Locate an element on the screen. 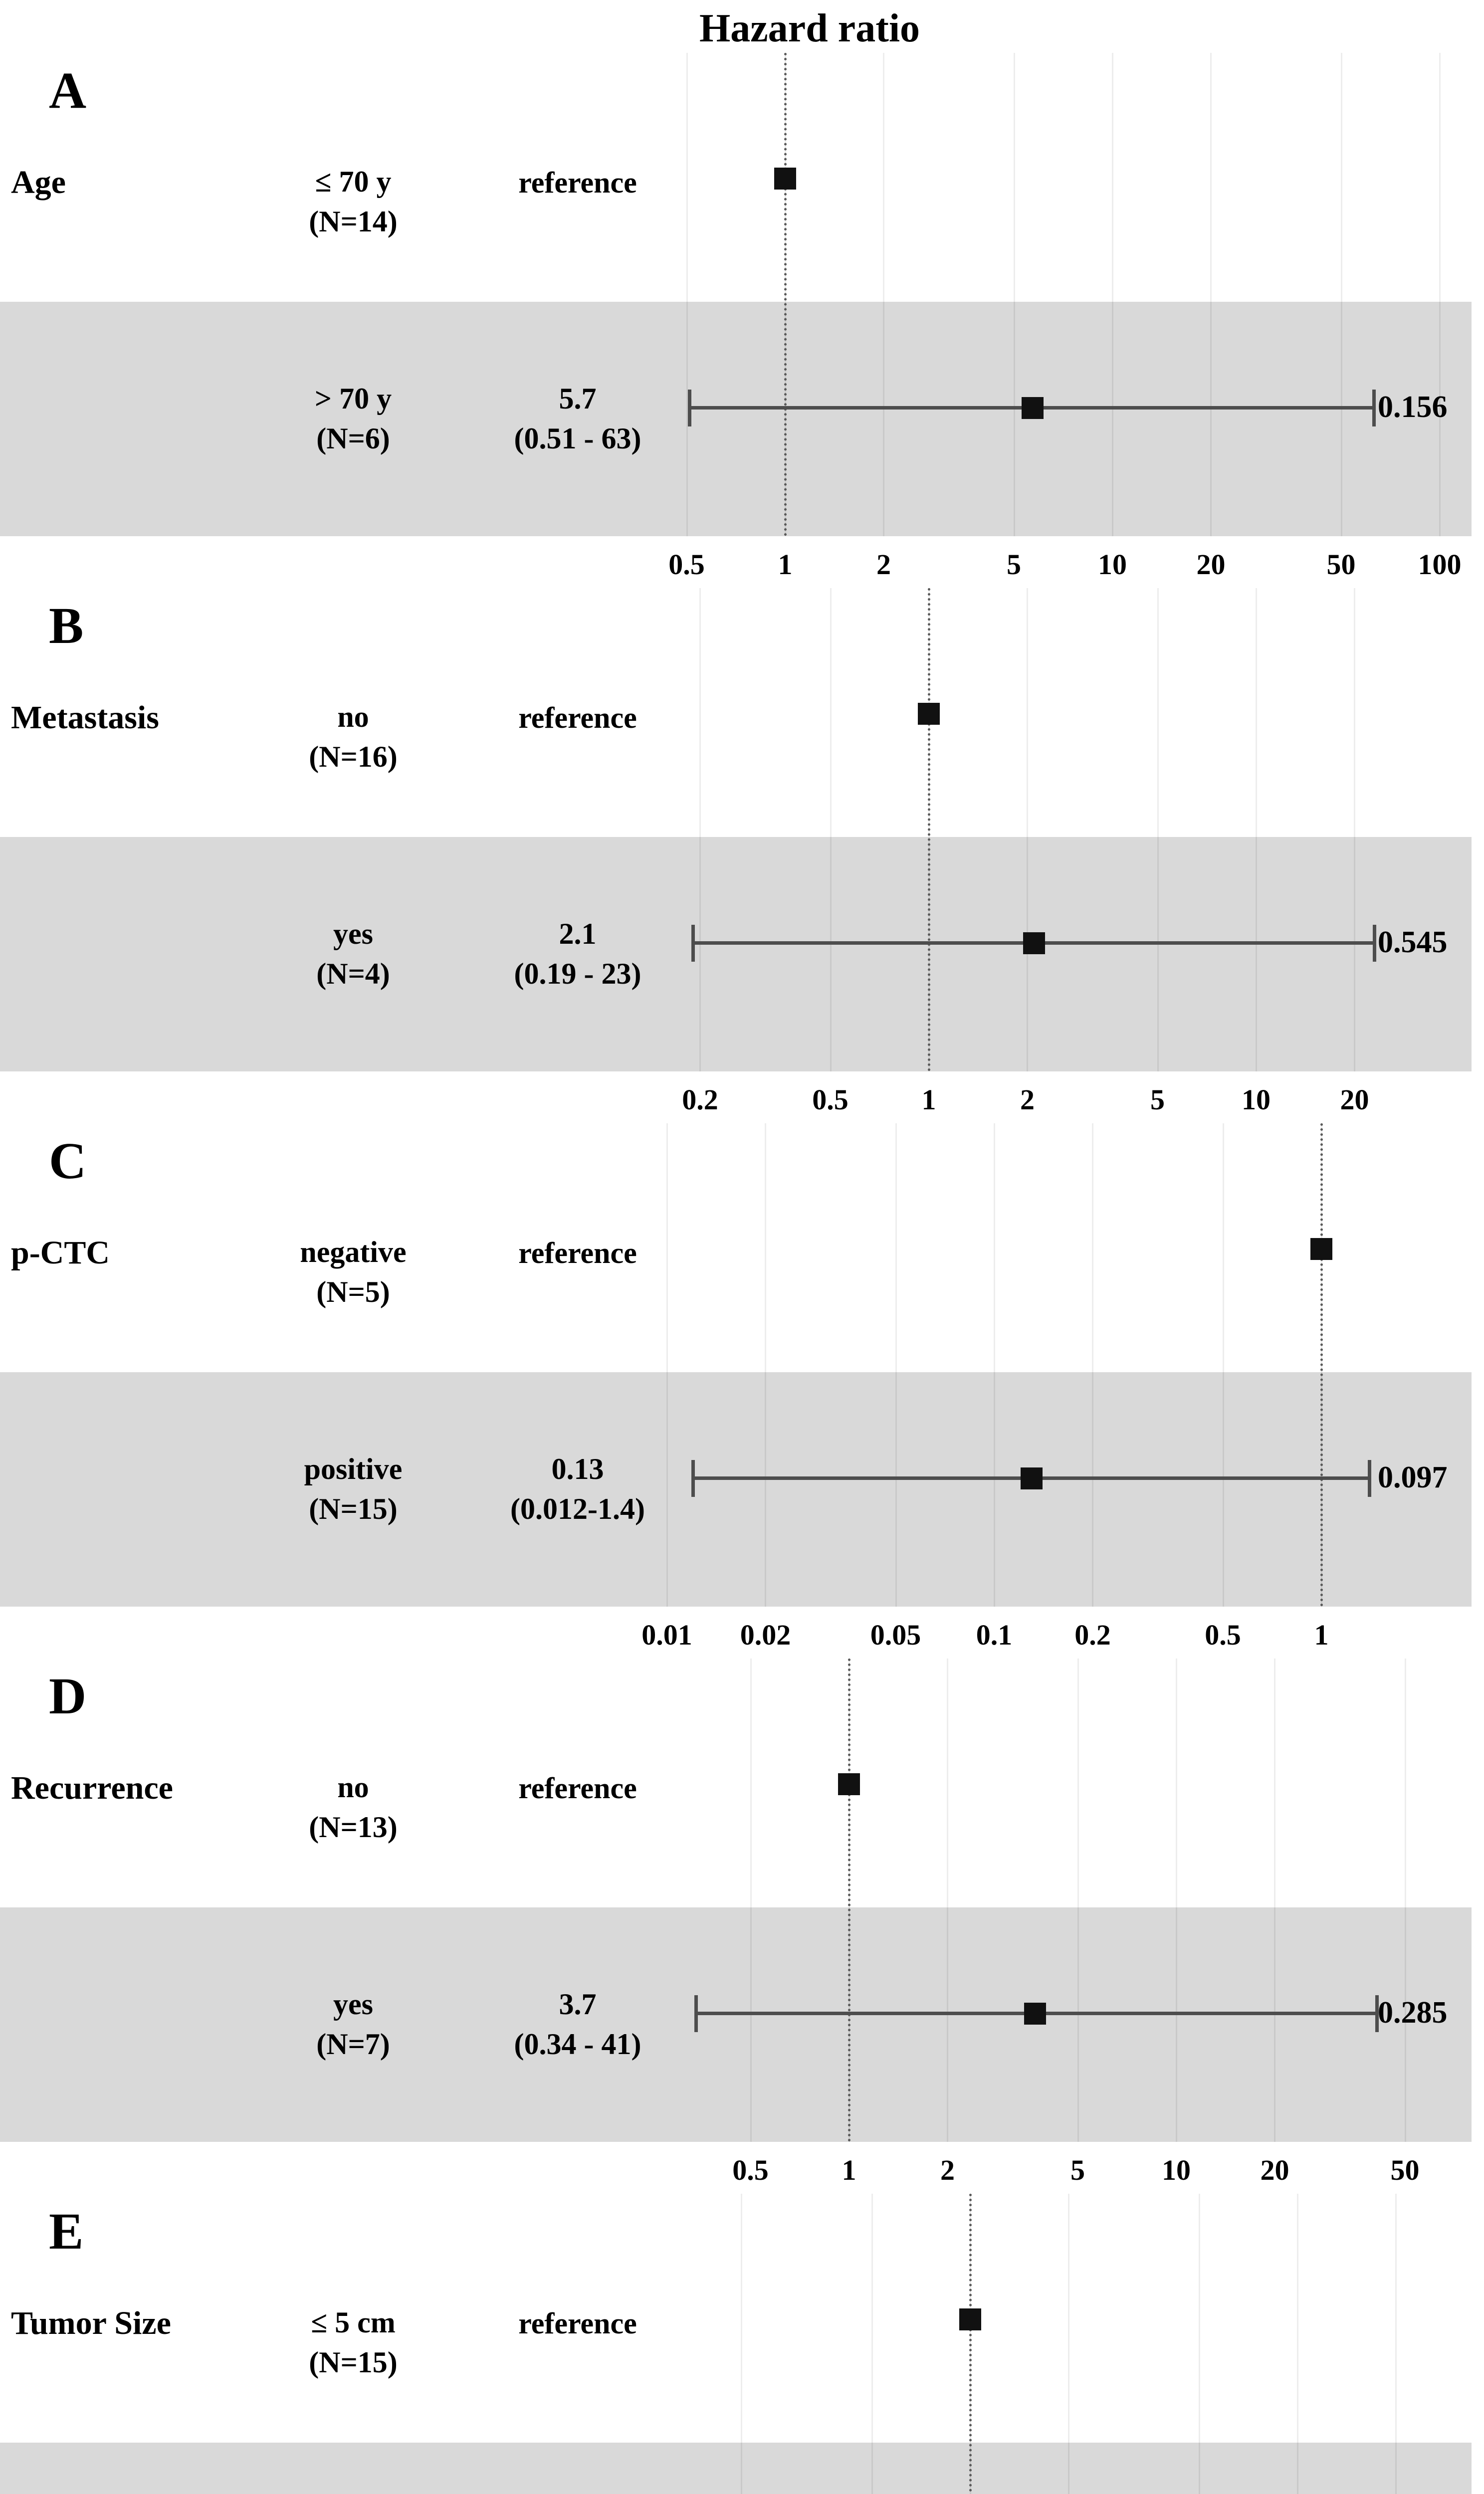 Image resolution: width=1484 pixels, height=2494 pixels. ci-label: (0.19 - 23) is located at coordinates (577, 973).